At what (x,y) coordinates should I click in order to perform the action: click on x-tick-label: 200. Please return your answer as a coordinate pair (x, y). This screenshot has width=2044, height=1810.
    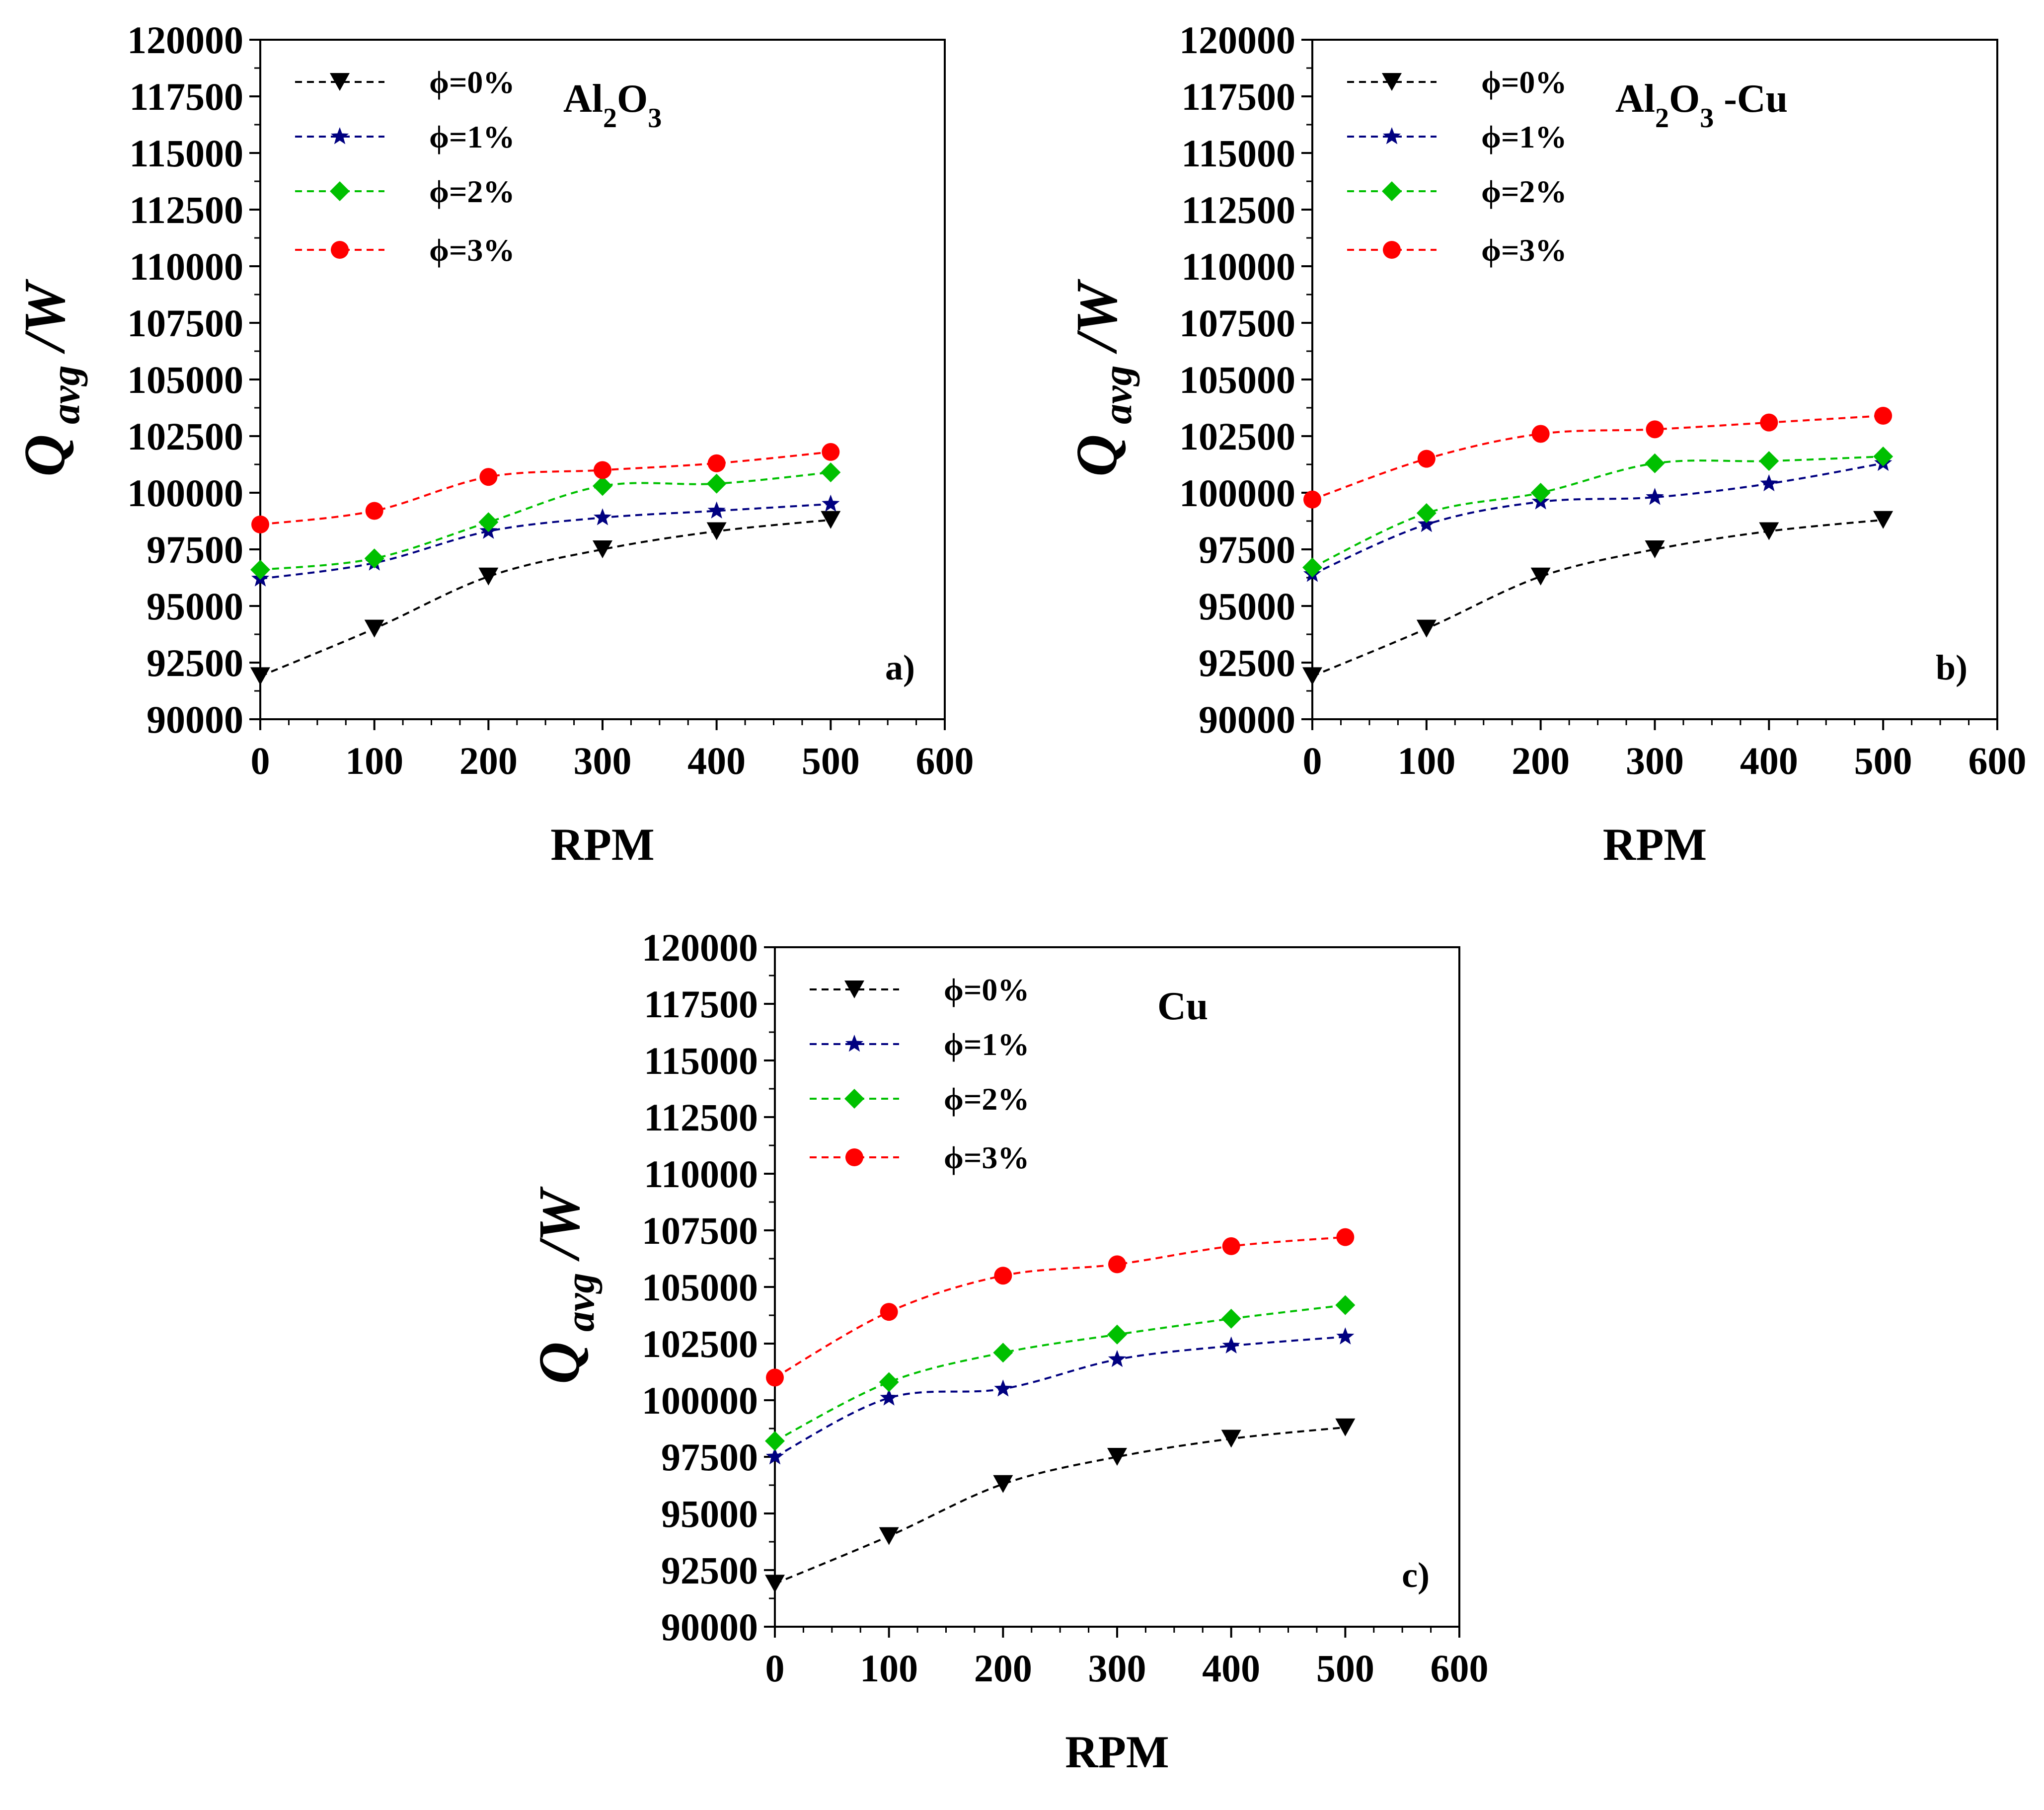
    Looking at the image, I should click on (1003, 1668).